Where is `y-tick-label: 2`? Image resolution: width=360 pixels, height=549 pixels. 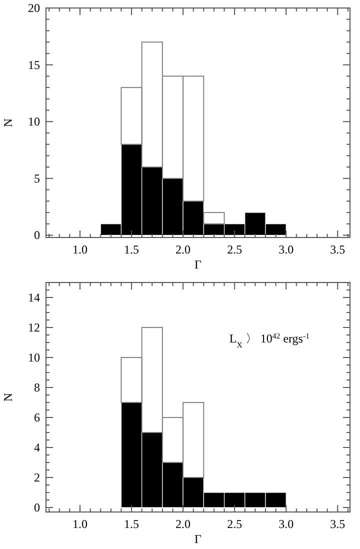 y-tick-label: 2 is located at coordinates (37, 477).